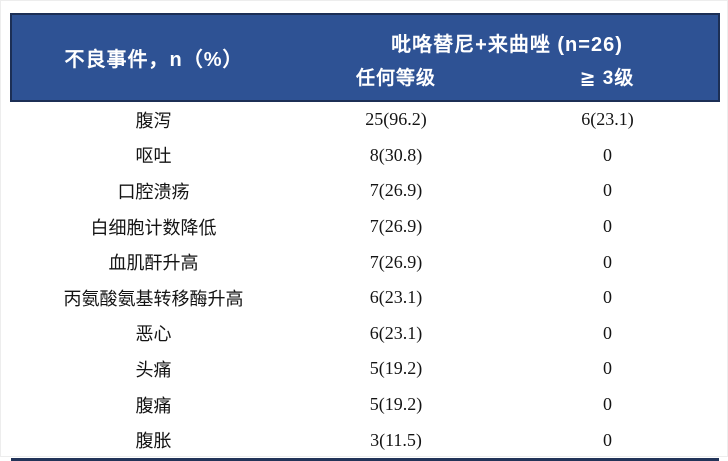 This screenshot has height=461, width=728. Describe the element at coordinates (153, 441) in the screenshot. I see `event-name: 腹胀` at that location.